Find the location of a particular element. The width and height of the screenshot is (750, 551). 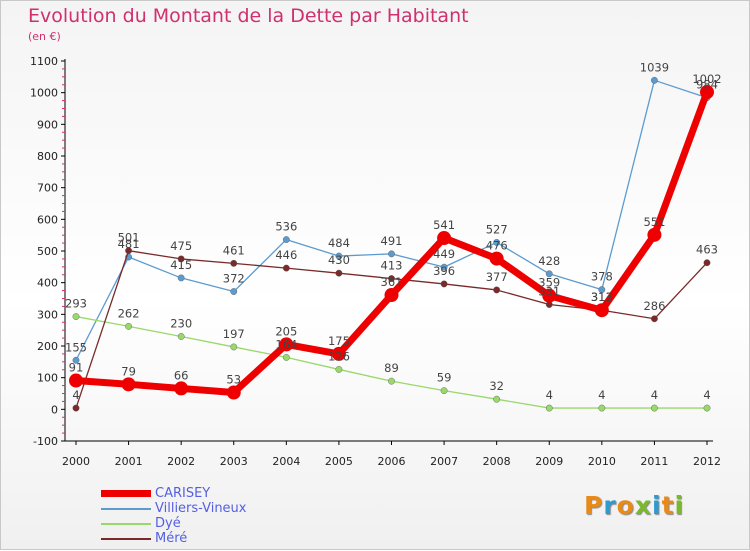

x-tick-label: 2009 is located at coordinates (549, 461).